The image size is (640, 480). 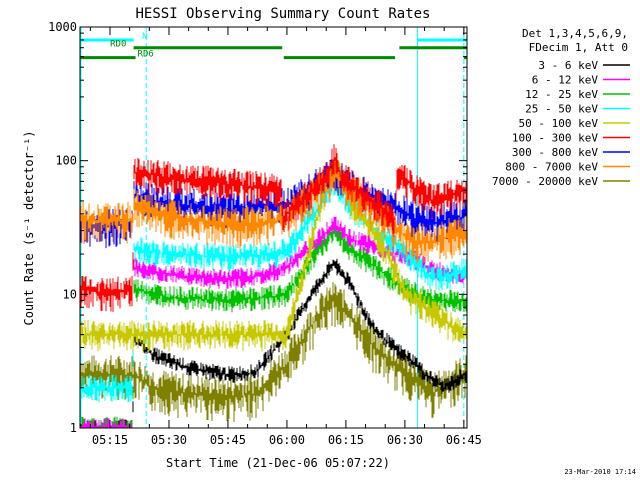 What do you see at coordinates (568, 65) in the screenshot?
I see `legend-label-1: 3 - 6 keV` at bounding box center [568, 65].